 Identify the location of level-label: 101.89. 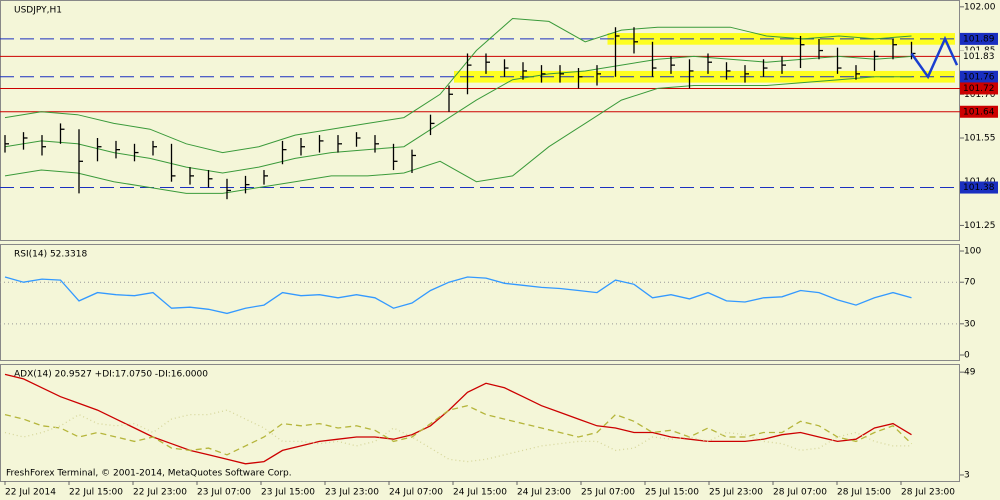
(979, 39).